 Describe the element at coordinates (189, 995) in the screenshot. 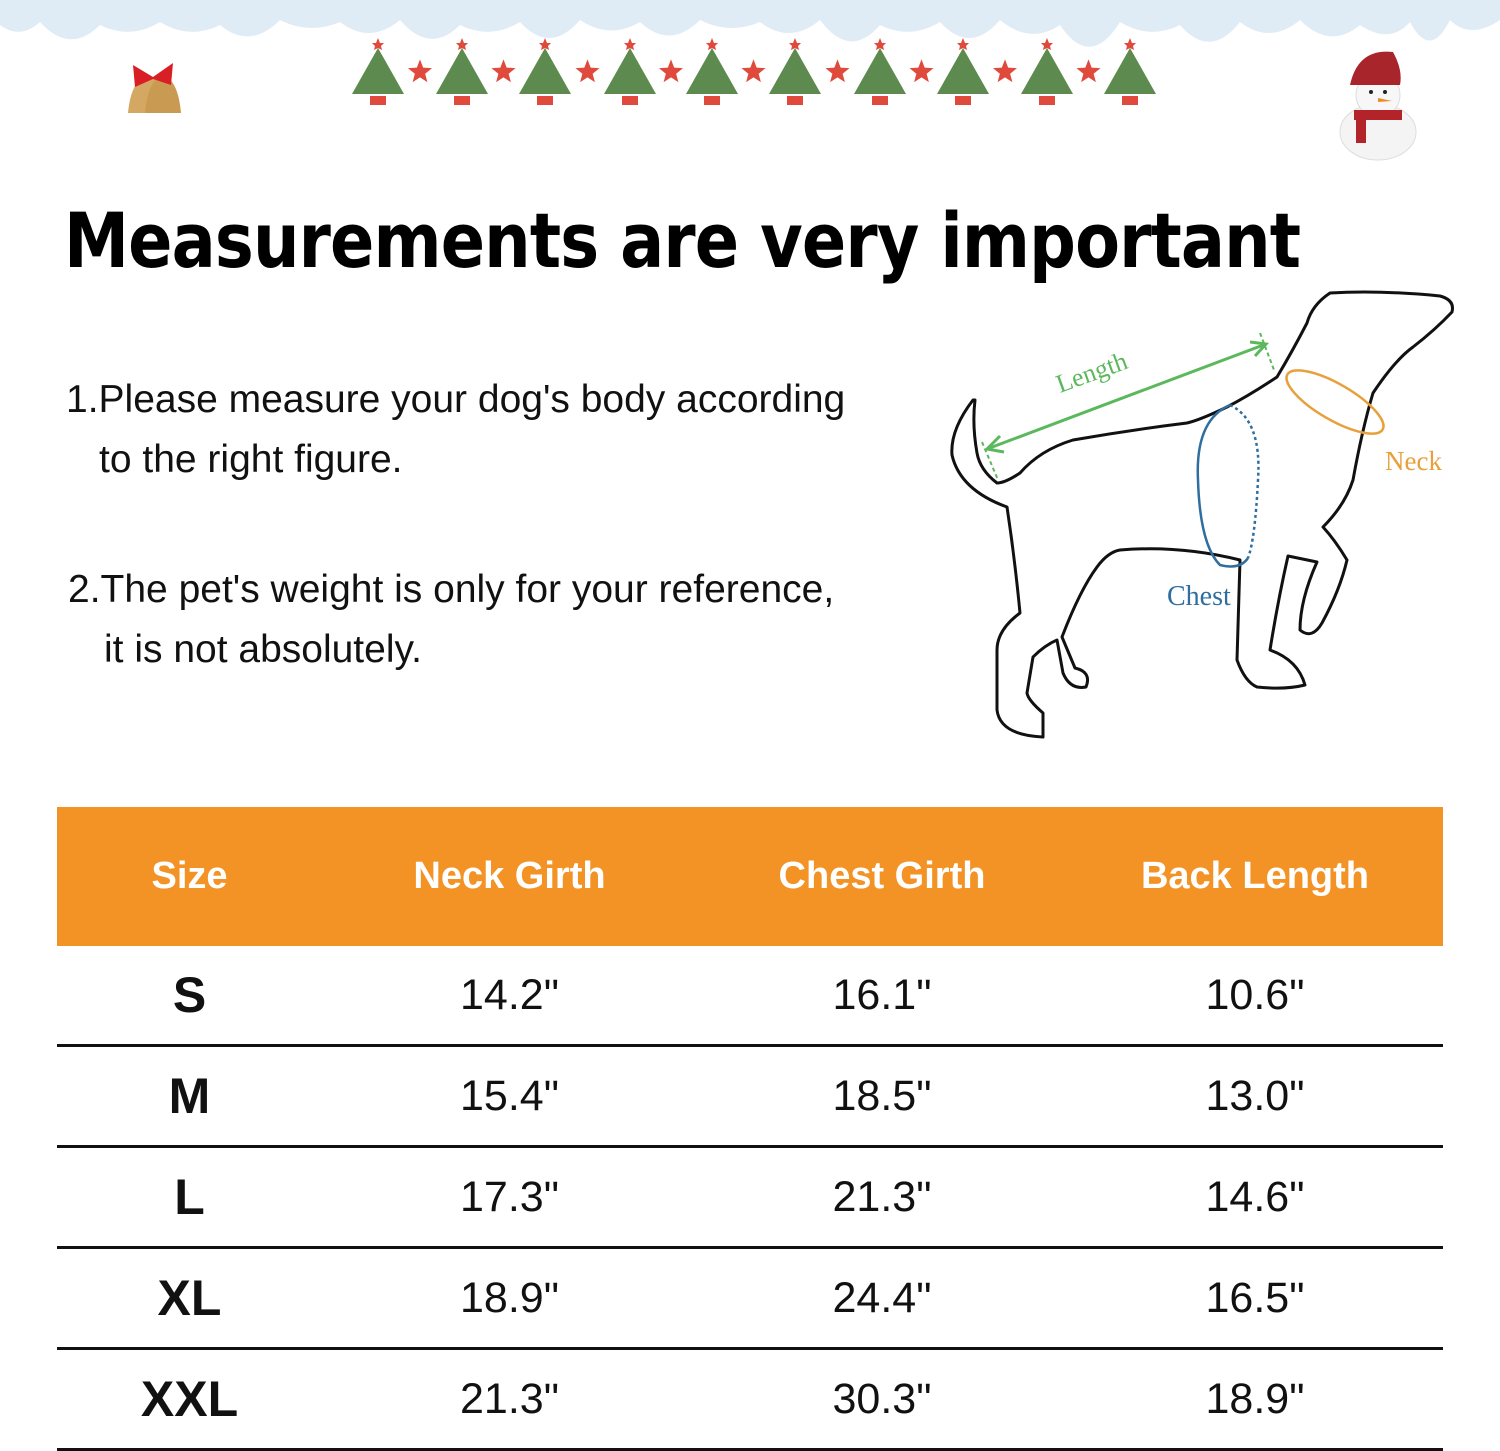

I see `size-cell: S` at that location.